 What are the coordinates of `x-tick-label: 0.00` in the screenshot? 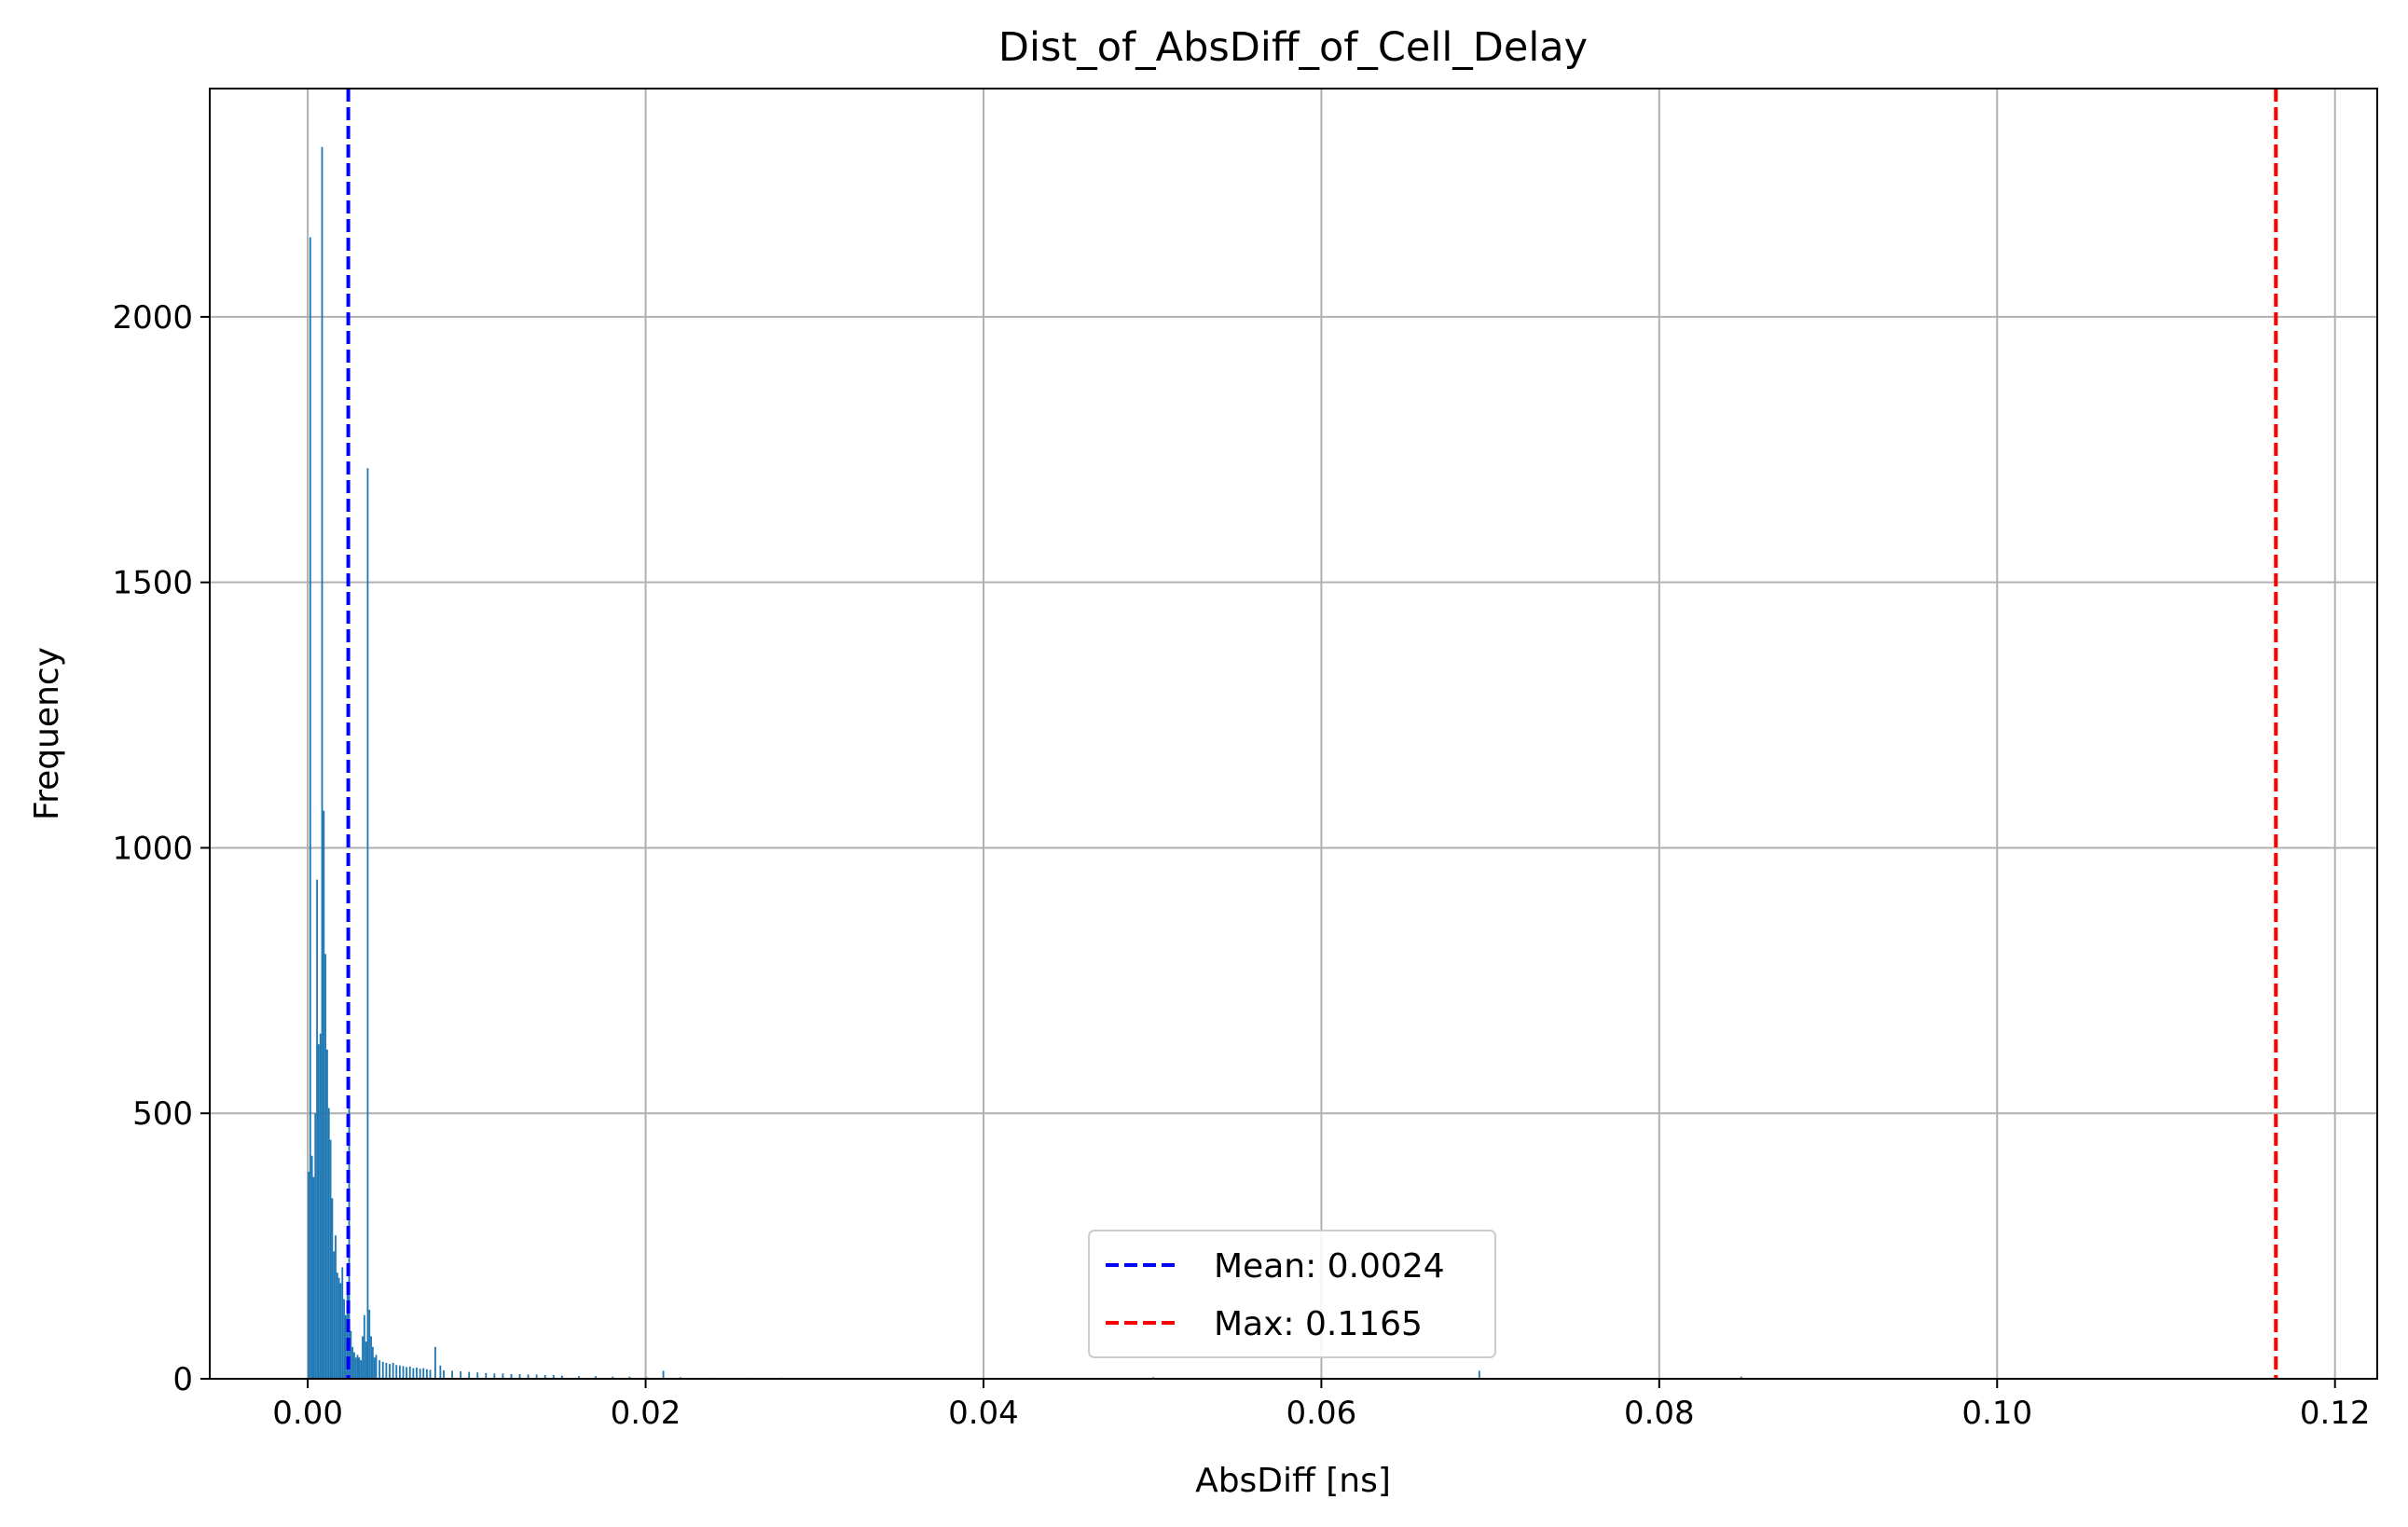 It's located at (307, 1413).